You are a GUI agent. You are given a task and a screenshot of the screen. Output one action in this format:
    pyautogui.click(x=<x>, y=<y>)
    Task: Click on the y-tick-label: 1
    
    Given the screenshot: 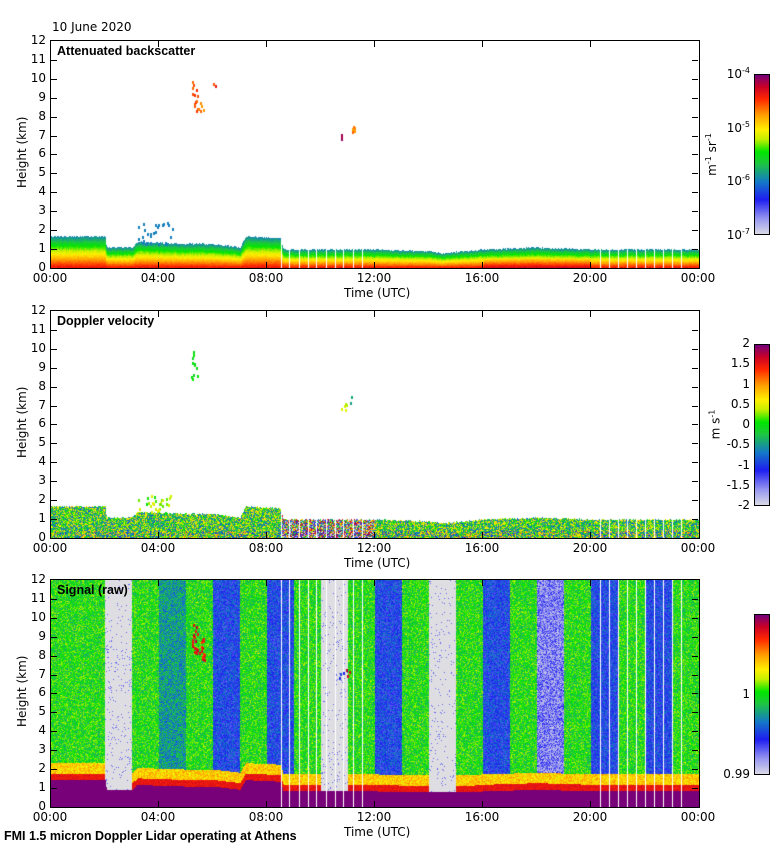 What is the action you would take?
    pyautogui.click(x=42, y=248)
    